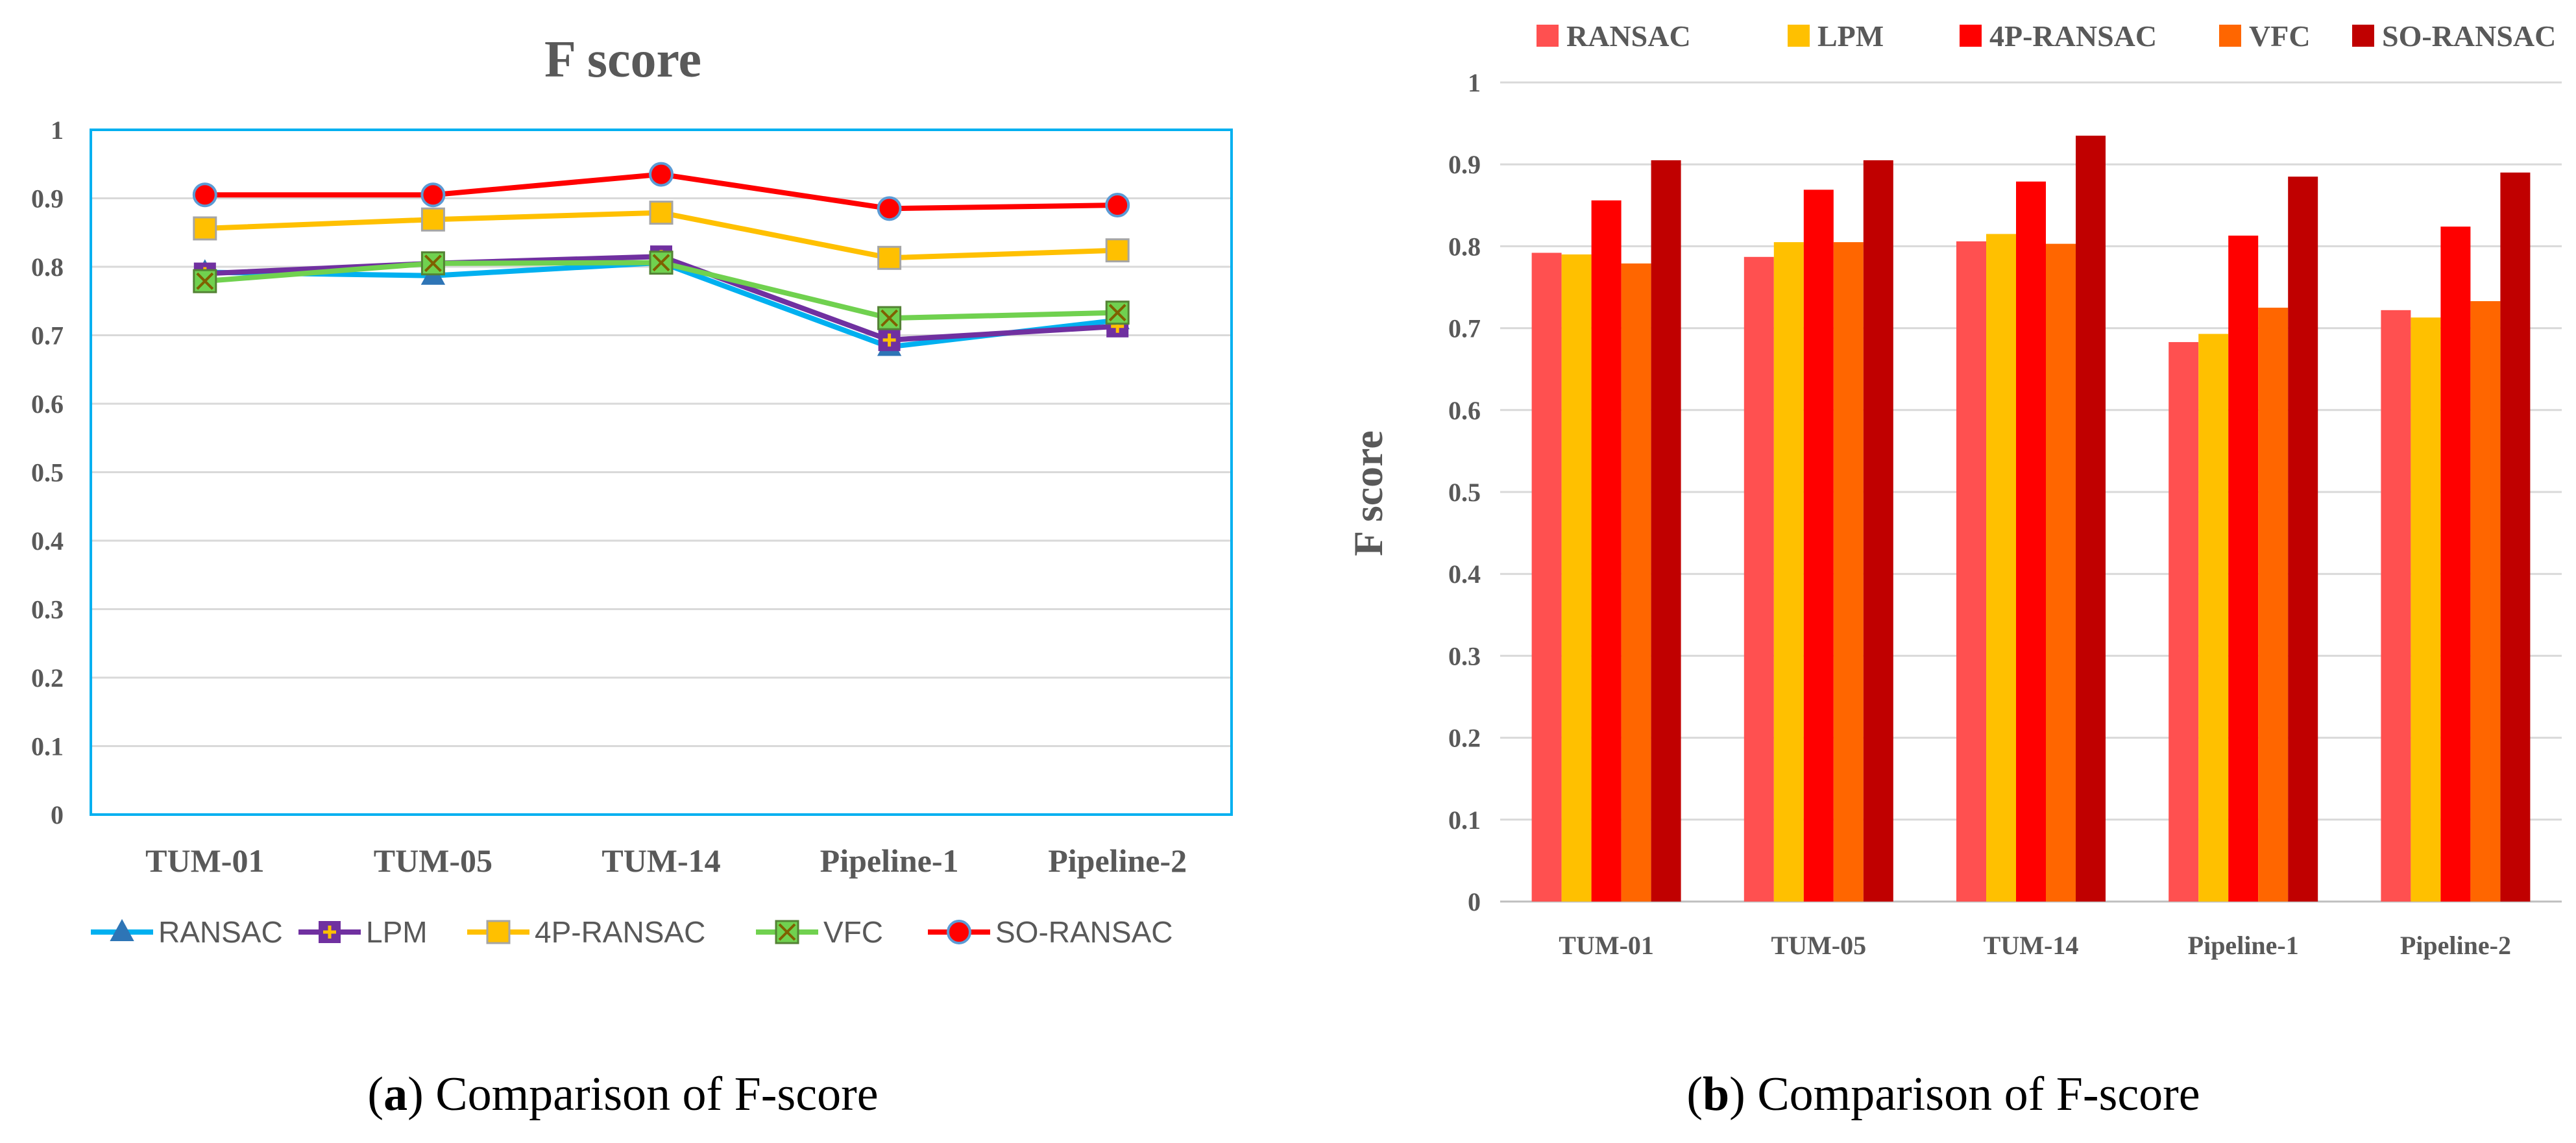  I want to click on legend-label: LPM, so click(1850, 36).